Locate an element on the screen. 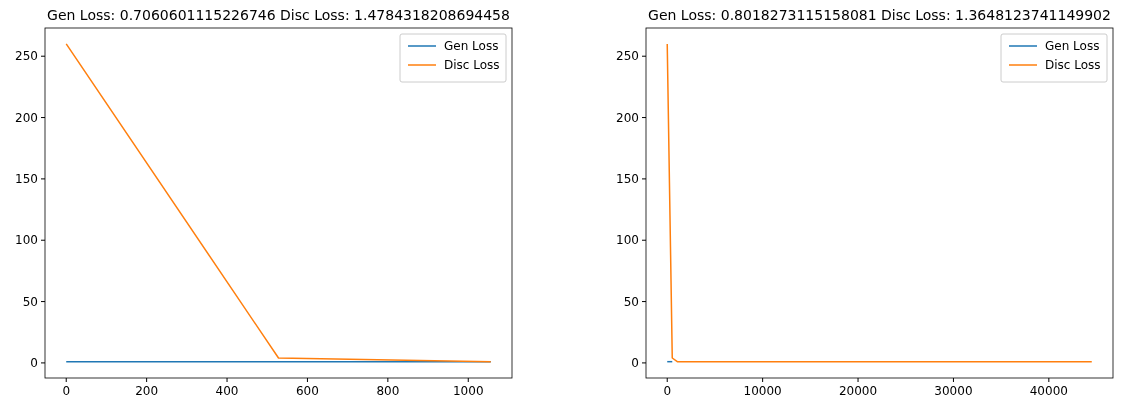 The width and height of the screenshot is (1146, 403). x-tick-label: 30000 is located at coordinates (953, 391).